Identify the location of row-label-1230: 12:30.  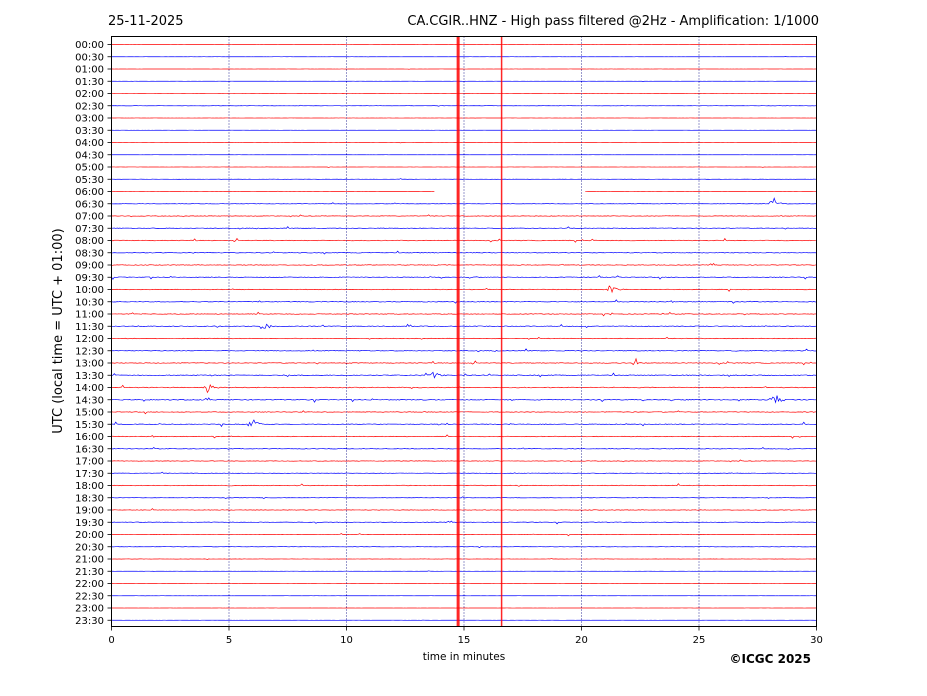
(89, 351).